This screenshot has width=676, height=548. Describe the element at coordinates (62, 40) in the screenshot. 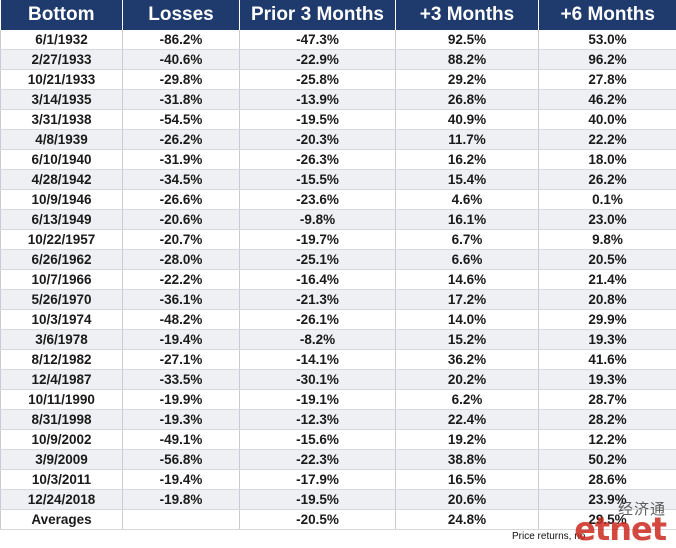

I see `cell-bottom: 6/1/1932` at that location.